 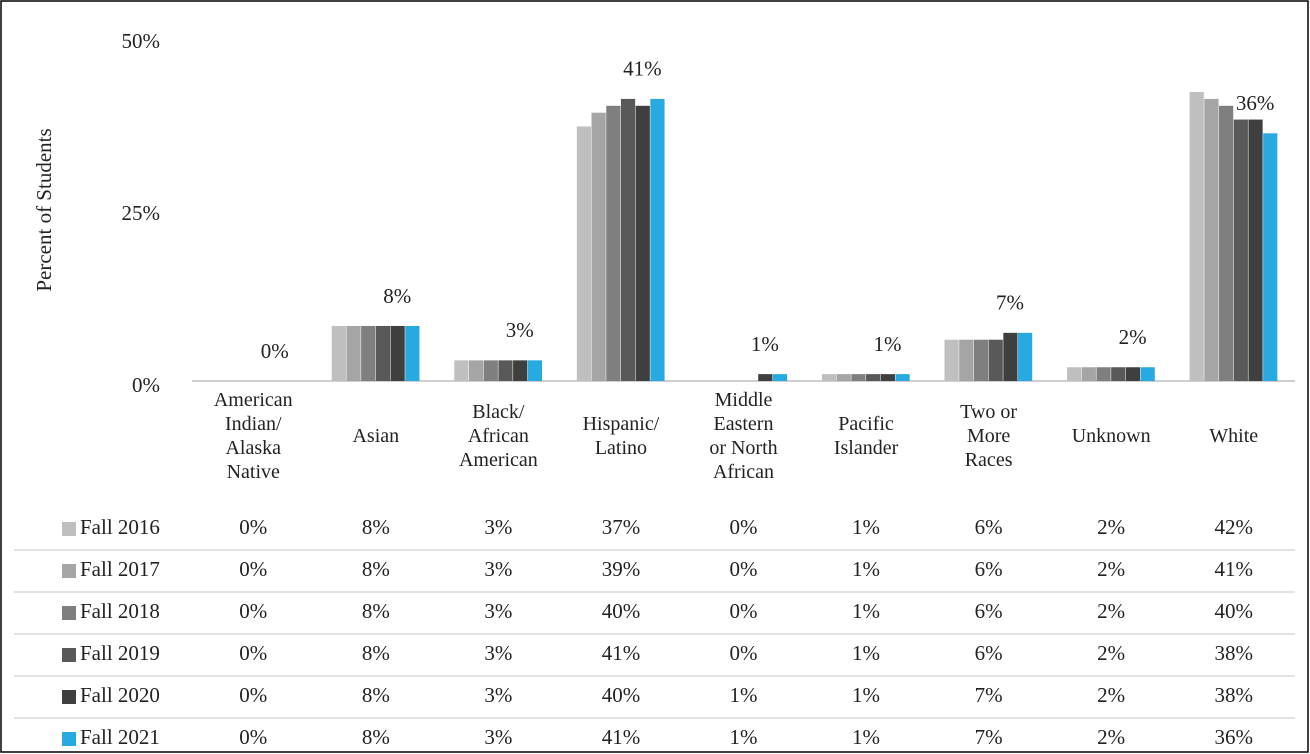 What do you see at coordinates (275, 351) in the screenshot?
I see `data-label: 0%` at bounding box center [275, 351].